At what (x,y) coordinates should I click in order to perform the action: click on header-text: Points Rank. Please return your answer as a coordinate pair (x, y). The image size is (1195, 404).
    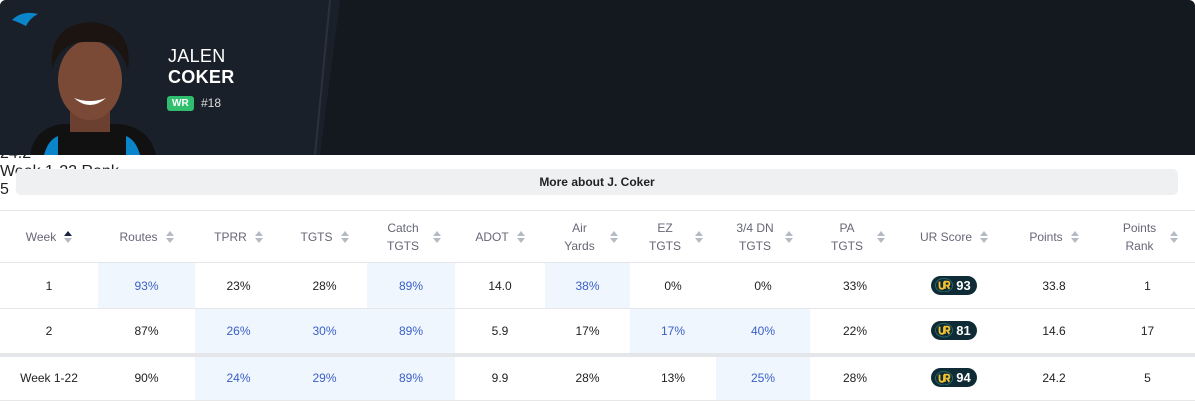
    Looking at the image, I should click on (1139, 236).